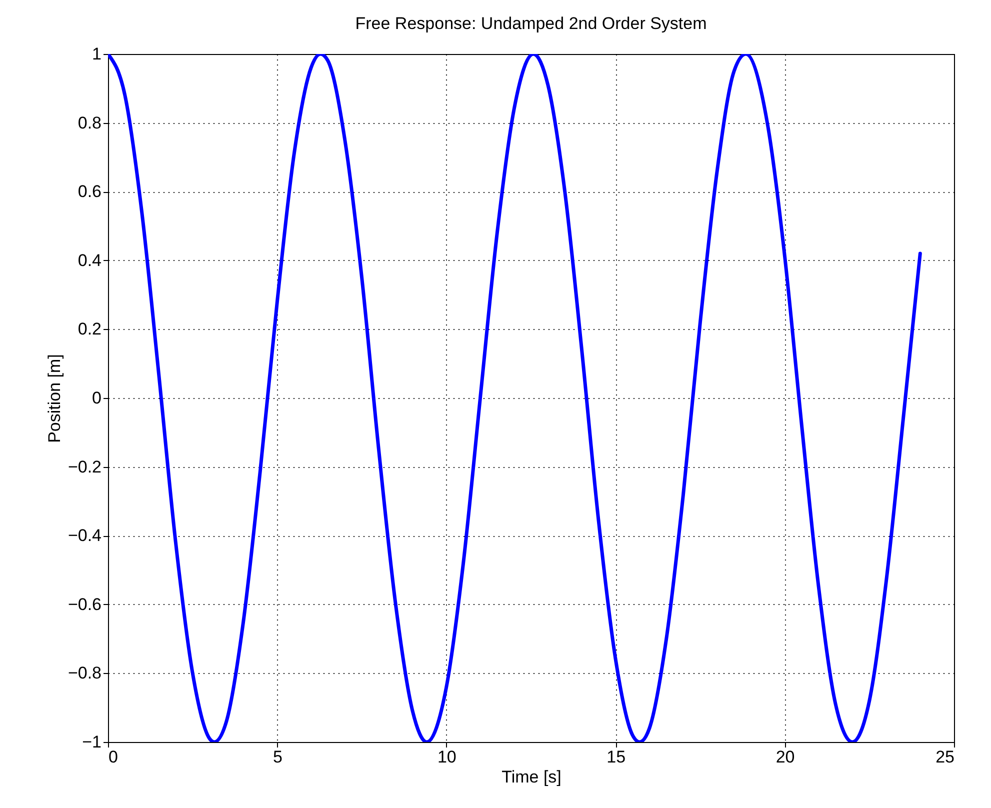  I want to click on chart-title: Free Response: Undamped 2nd Order System, so click(531, 23).